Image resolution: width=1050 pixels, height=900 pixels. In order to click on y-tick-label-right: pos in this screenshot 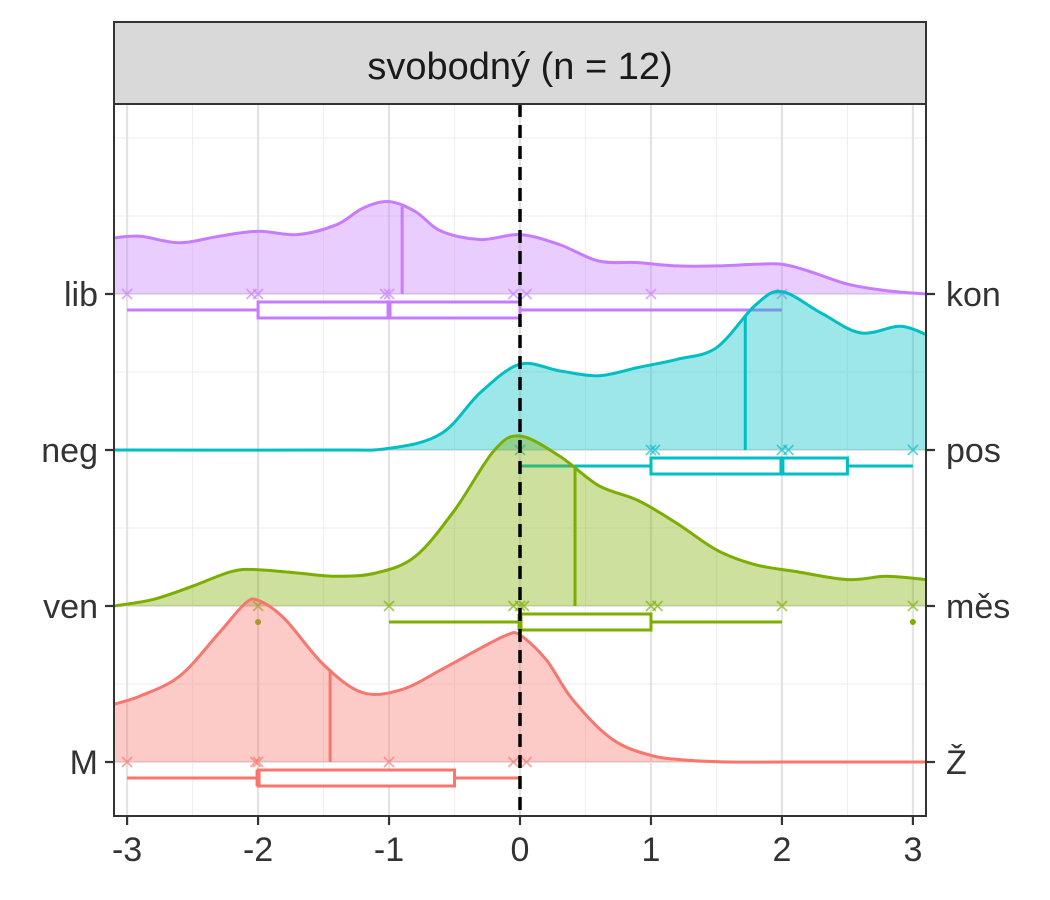, I will do `click(973, 451)`.